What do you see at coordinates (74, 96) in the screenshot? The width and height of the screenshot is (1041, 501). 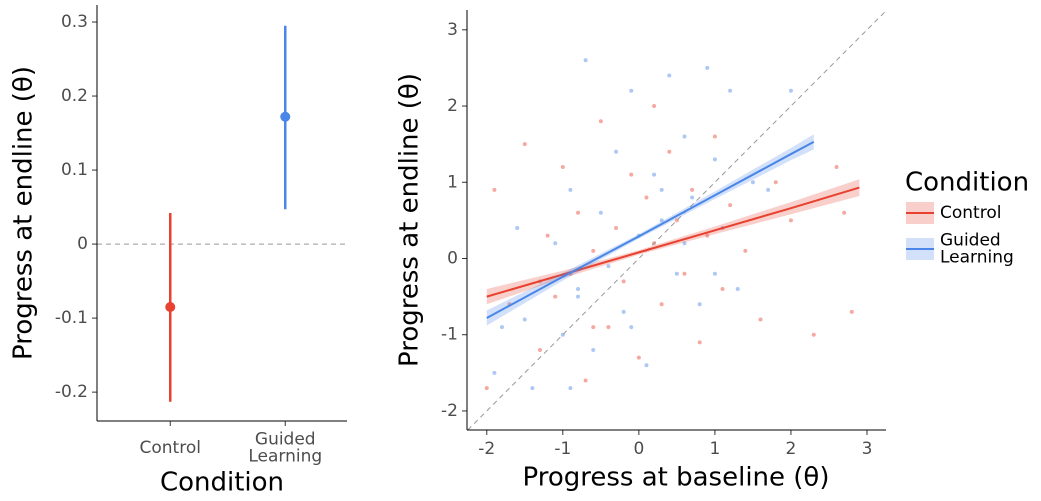 I see `y-tick-label: 0.2` at bounding box center [74, 96].